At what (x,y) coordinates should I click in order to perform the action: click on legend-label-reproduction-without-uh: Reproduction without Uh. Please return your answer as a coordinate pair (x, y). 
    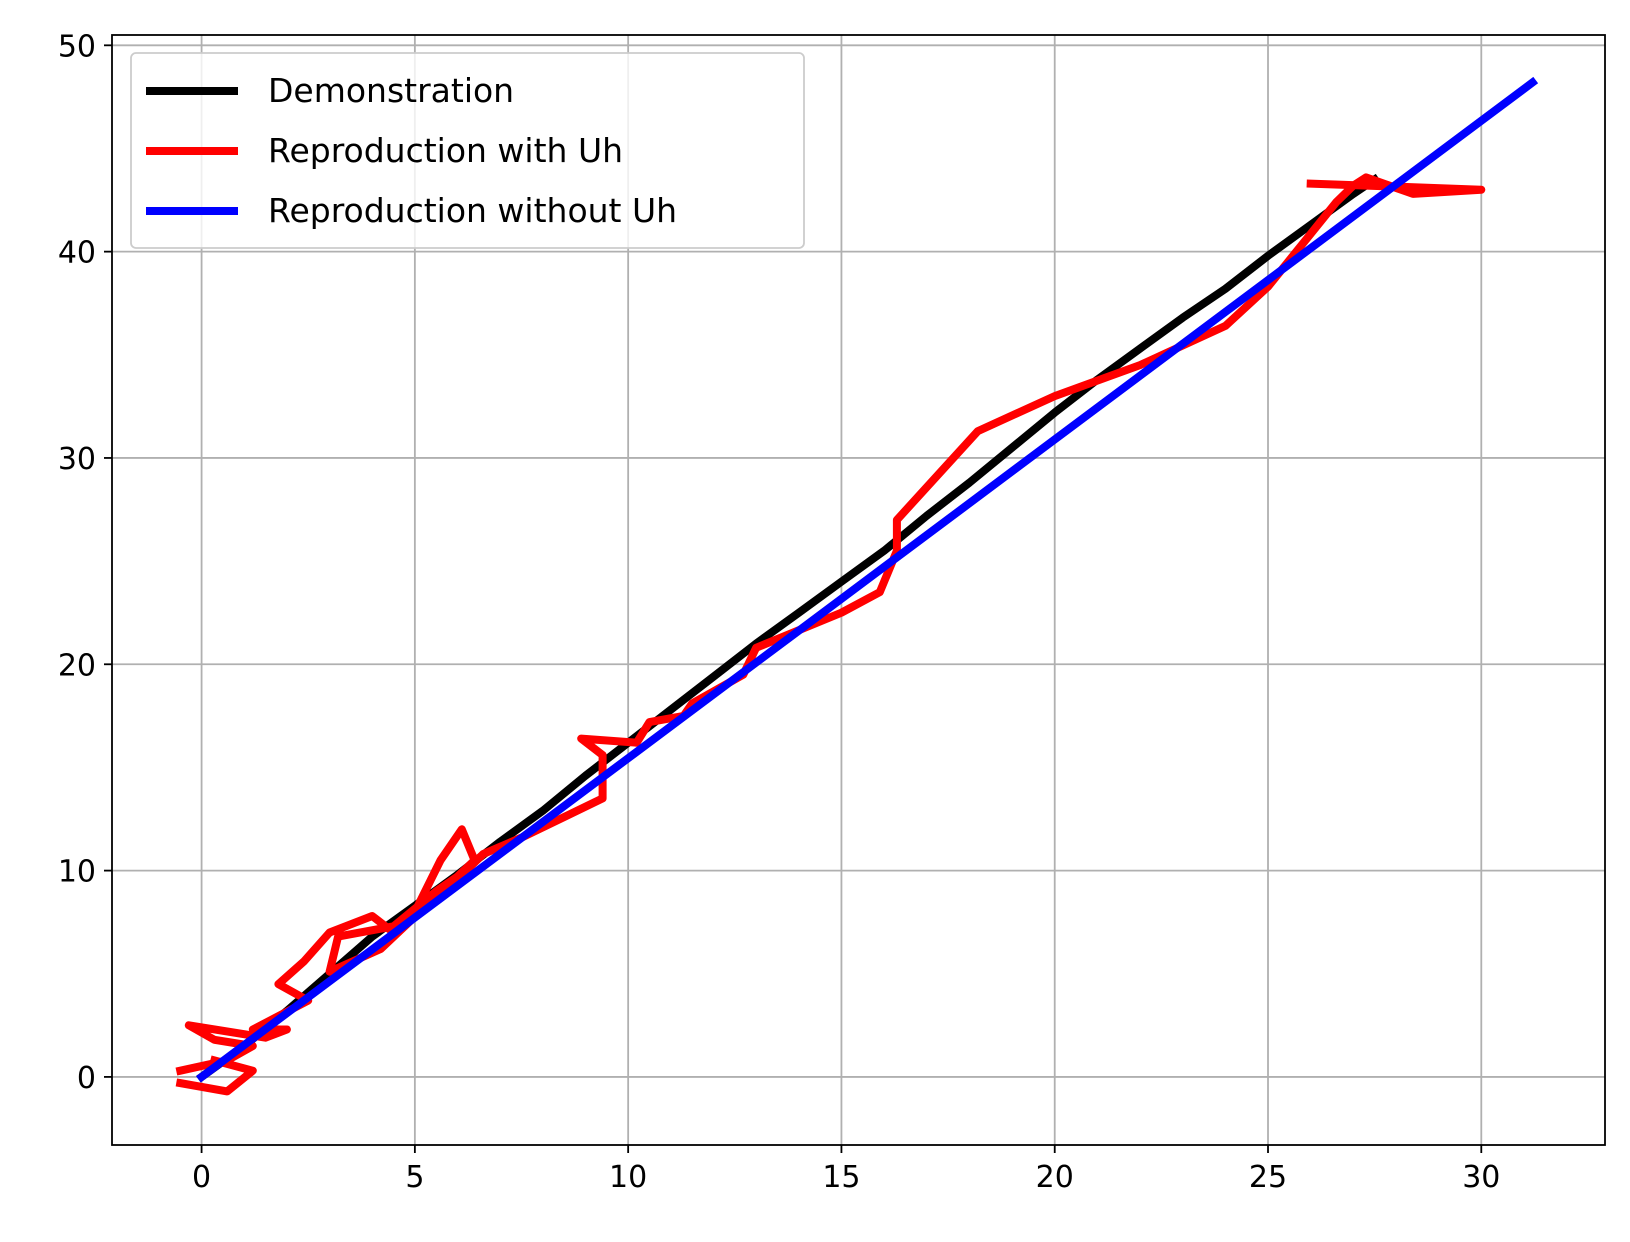
    Looking at the image, I should click on (472, 210).